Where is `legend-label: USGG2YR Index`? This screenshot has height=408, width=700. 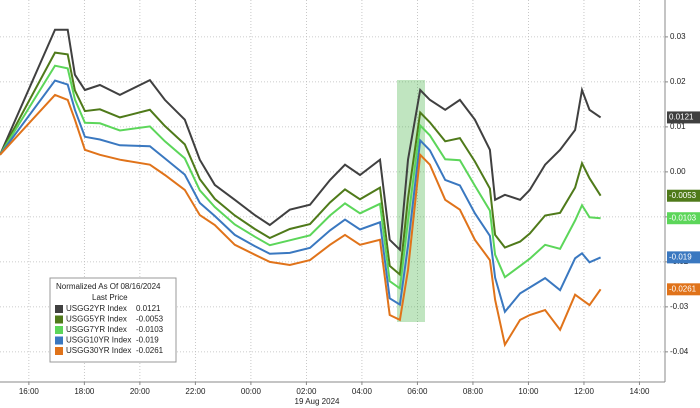
legend-label: USGG2YR Index is located at coordinates (96, 308).